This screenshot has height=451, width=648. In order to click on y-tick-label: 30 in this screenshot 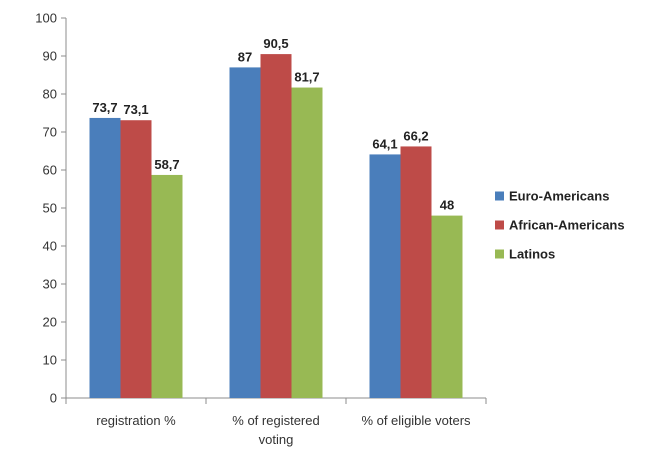, I will do `click(50, 284)`.